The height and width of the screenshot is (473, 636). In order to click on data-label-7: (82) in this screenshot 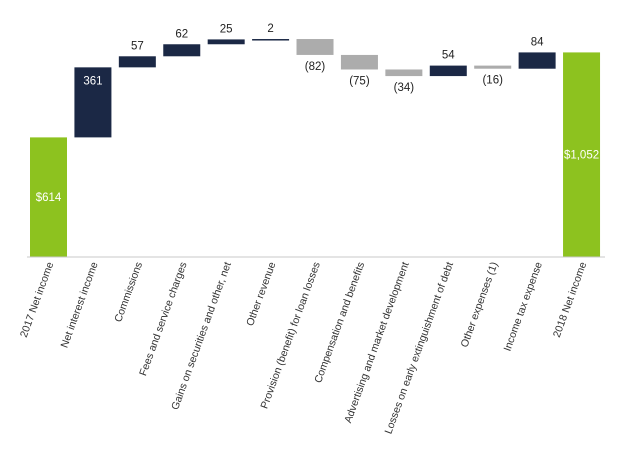, I will do `click(315, 67)`.